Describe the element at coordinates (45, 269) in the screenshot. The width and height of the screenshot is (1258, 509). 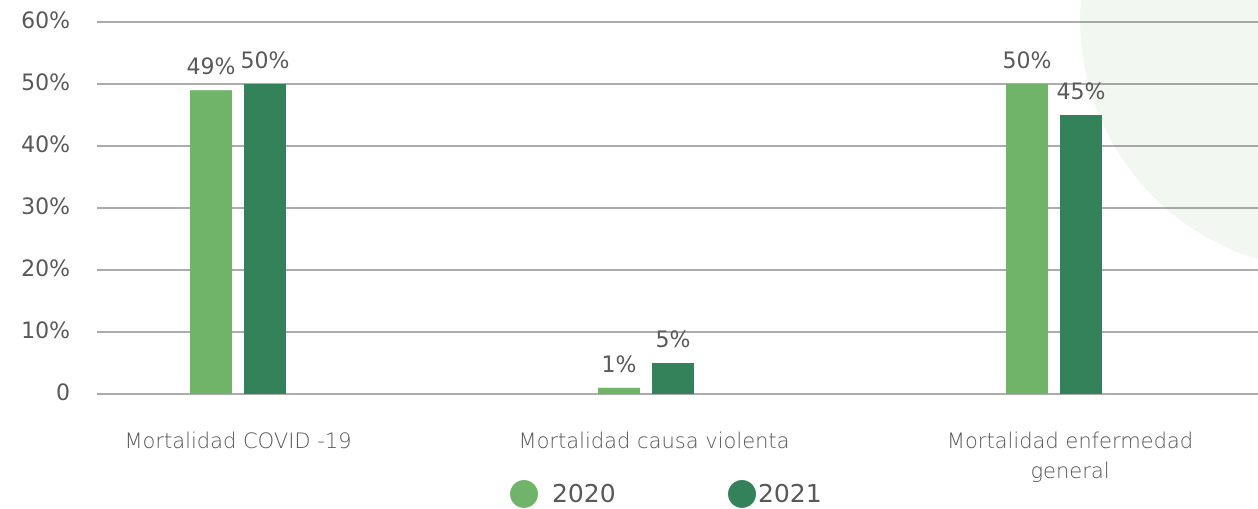
I see `y-tick-label: 20%` at that location.